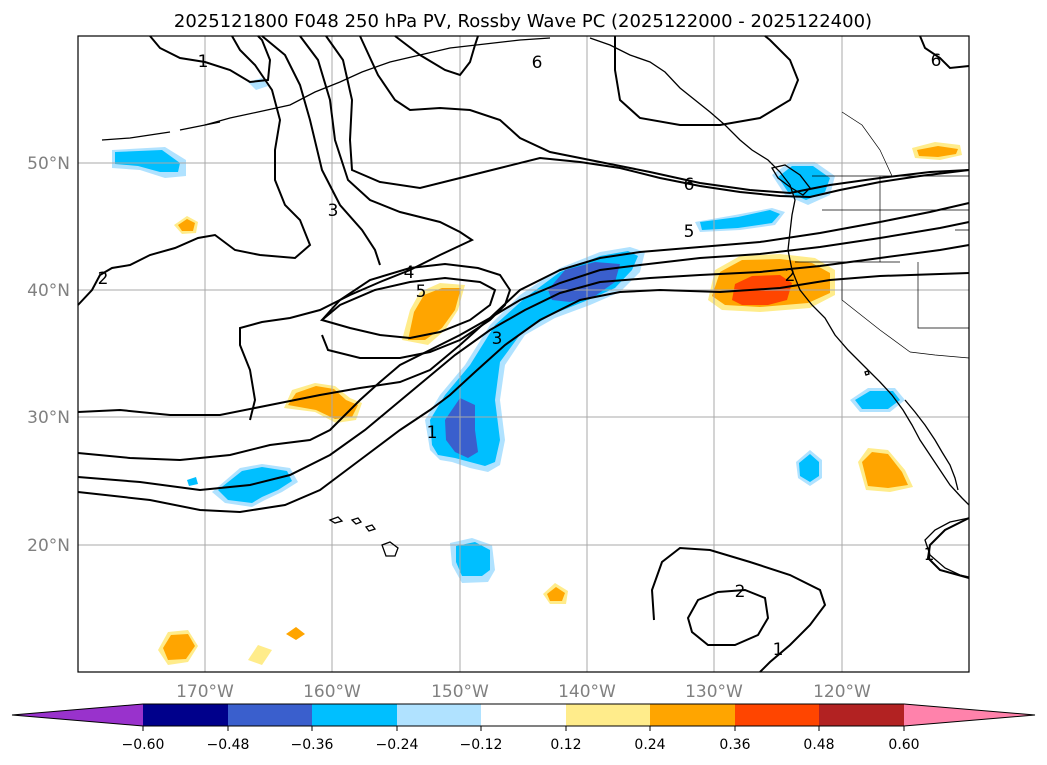  I want to click on colorbar-tick-label: −0.24, so click(397, 745).